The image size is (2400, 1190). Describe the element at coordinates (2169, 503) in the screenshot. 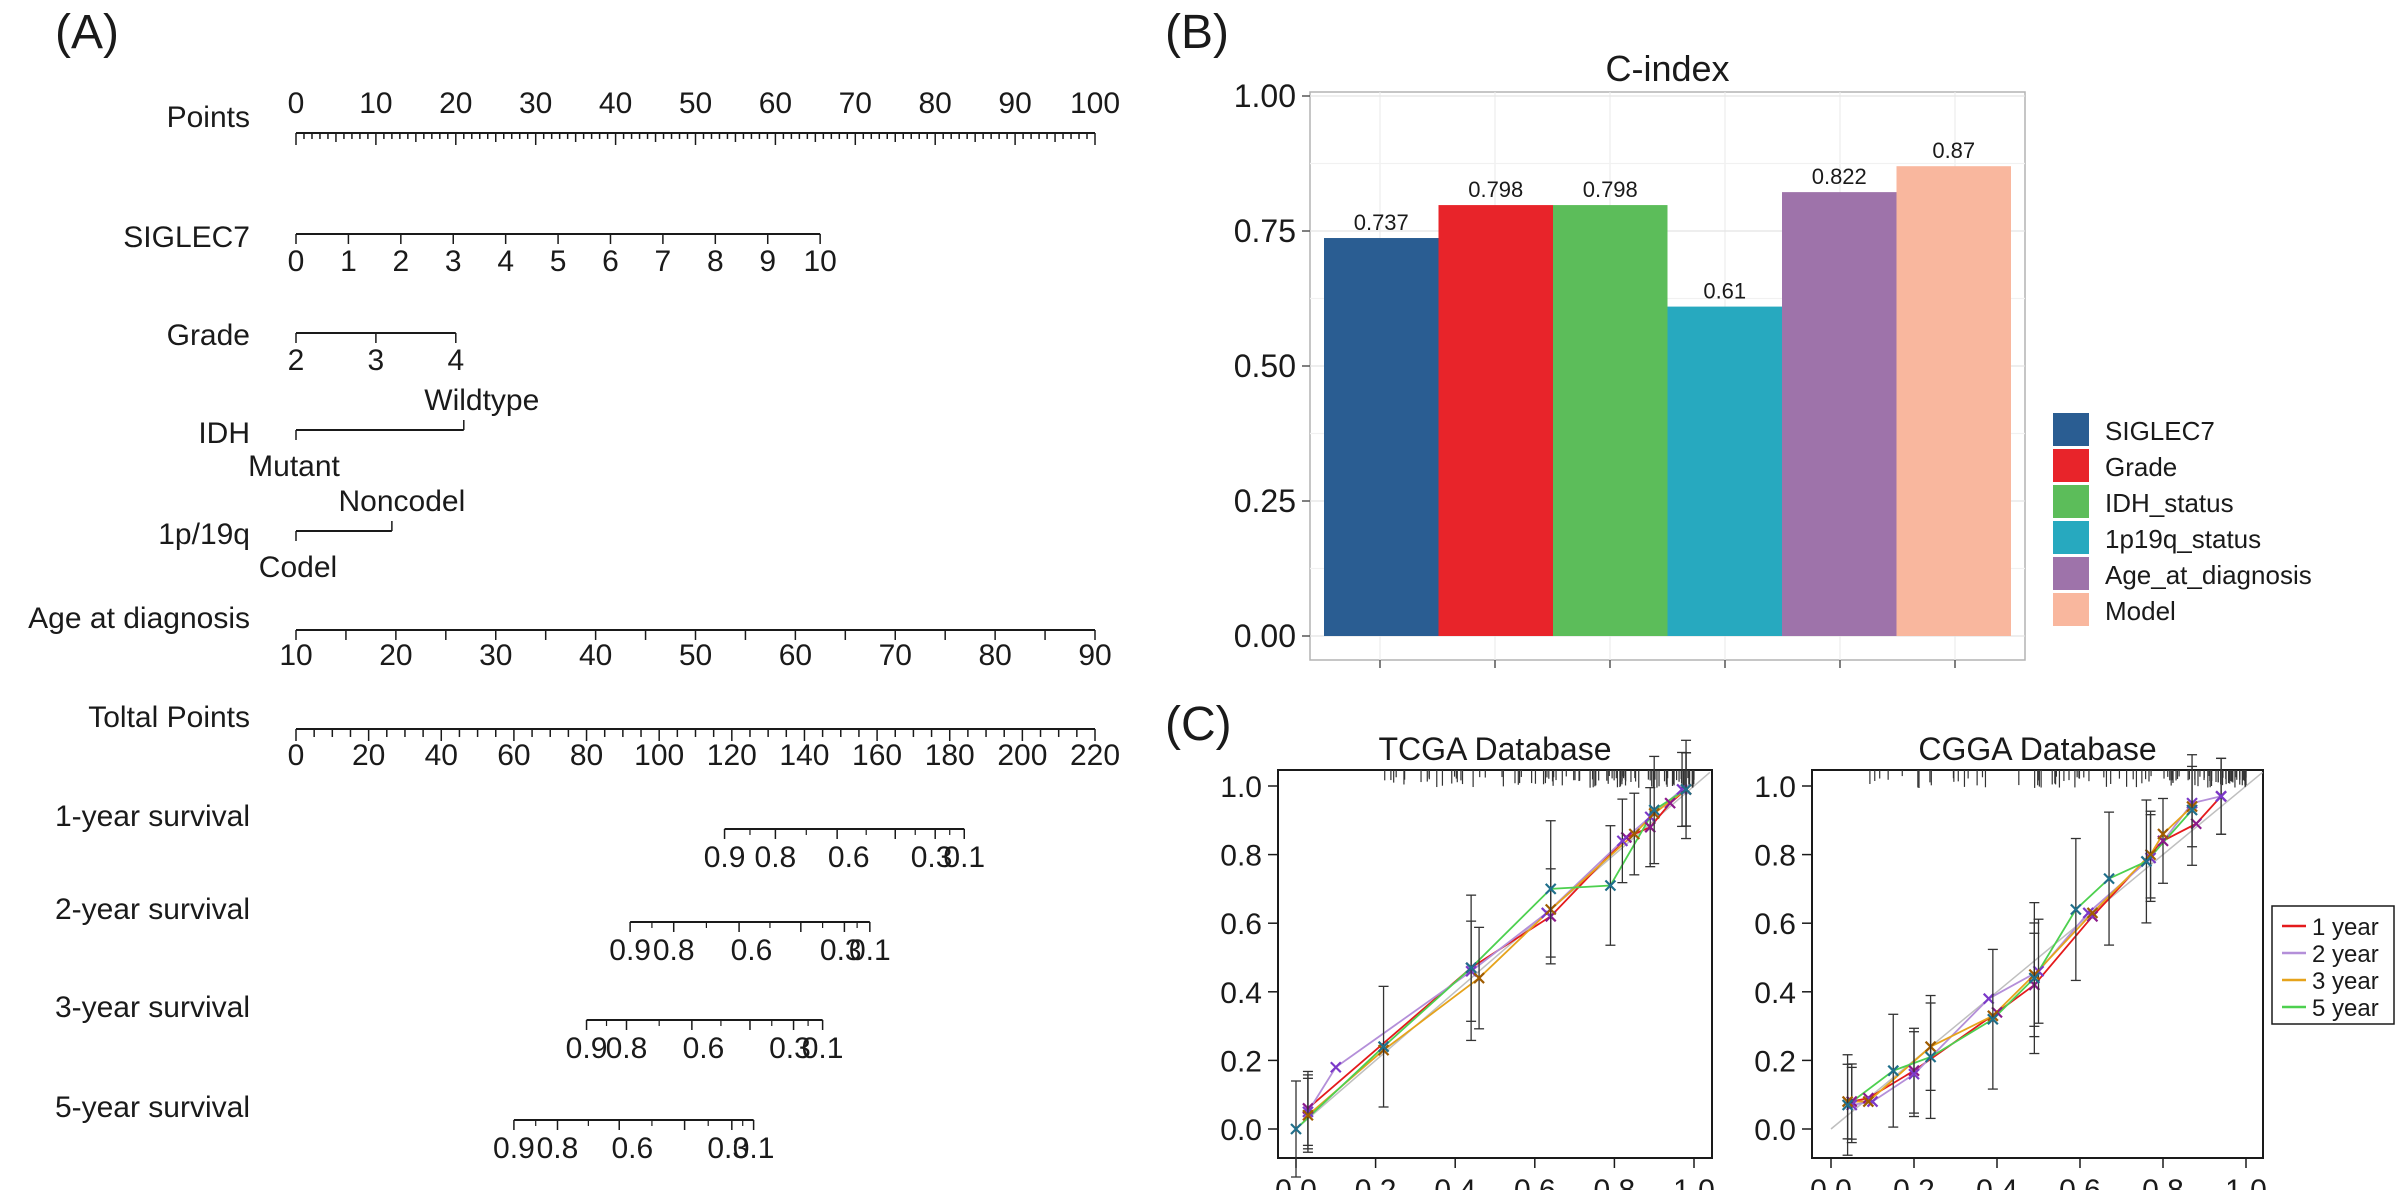

I see `legend-label: IDH_status` at that location.